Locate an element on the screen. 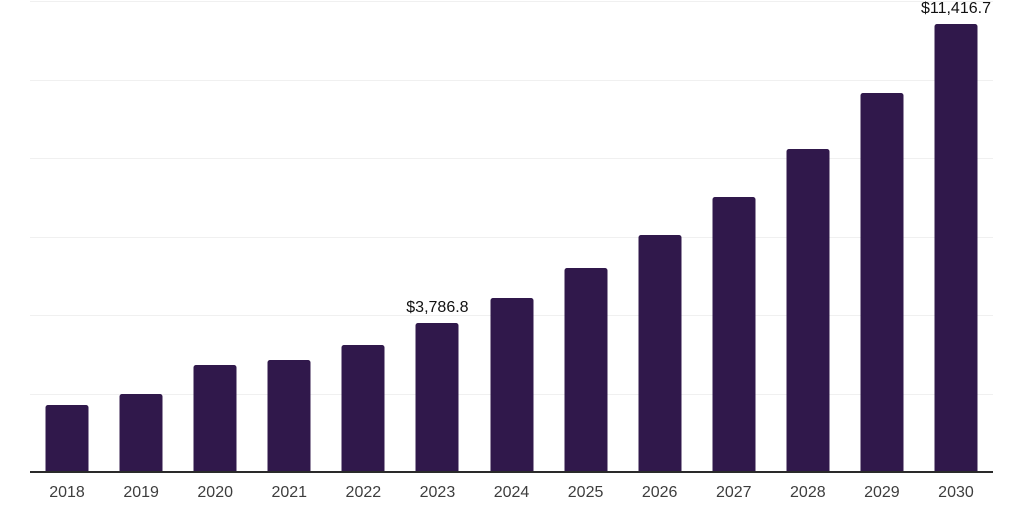 This screenshot has width=1024, height=512. bar-slot-2030: $11,416.7 is located at coordinates (956, 236).